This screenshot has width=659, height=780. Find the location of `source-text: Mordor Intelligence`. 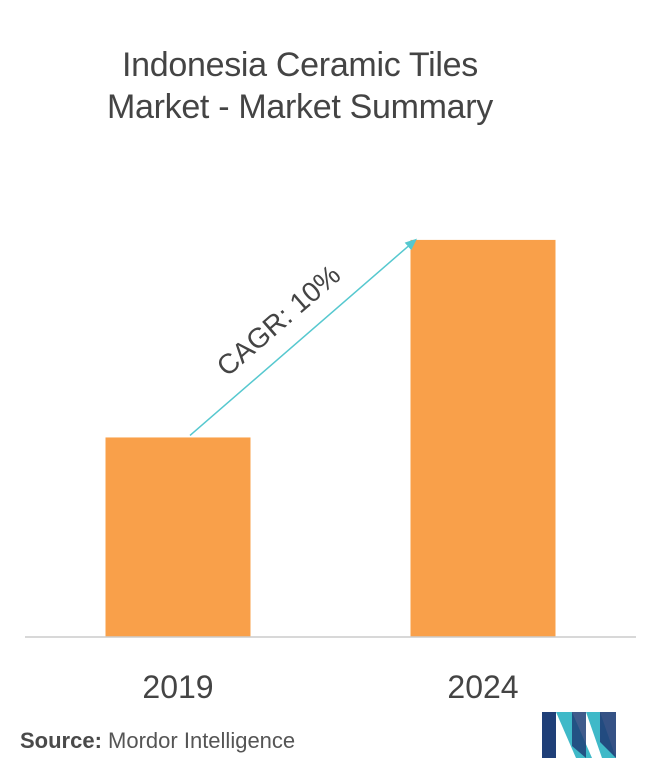

source-text: Mordor Intelligence is located at coordinates (202, 740).